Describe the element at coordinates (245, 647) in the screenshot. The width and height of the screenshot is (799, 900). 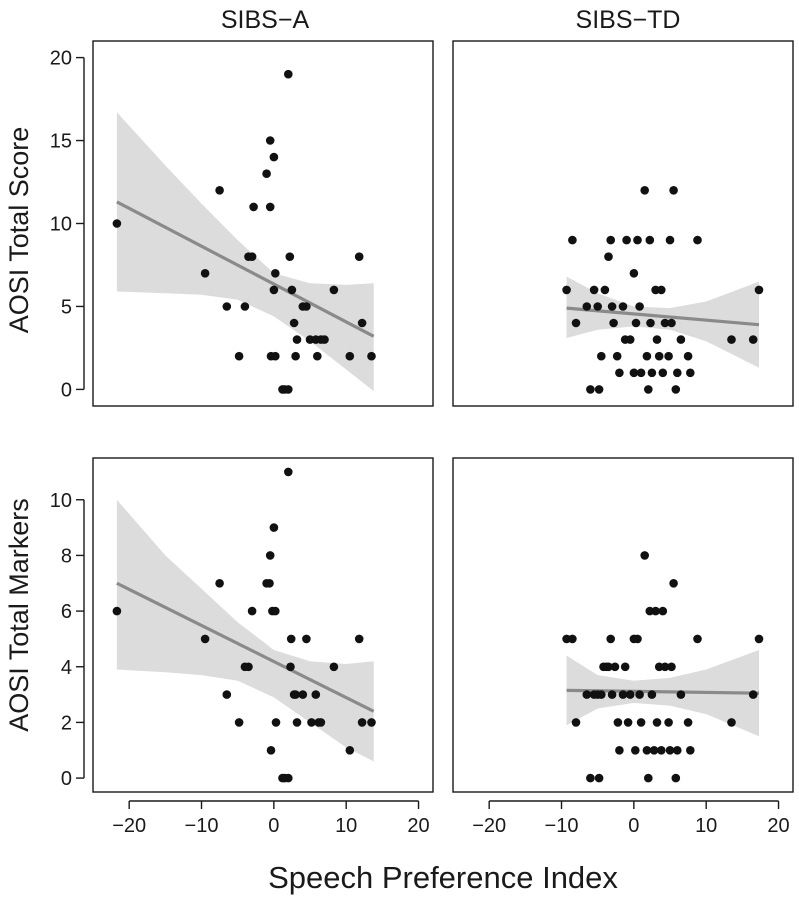
I see `regression-line-sibs-a-markers` at that location.